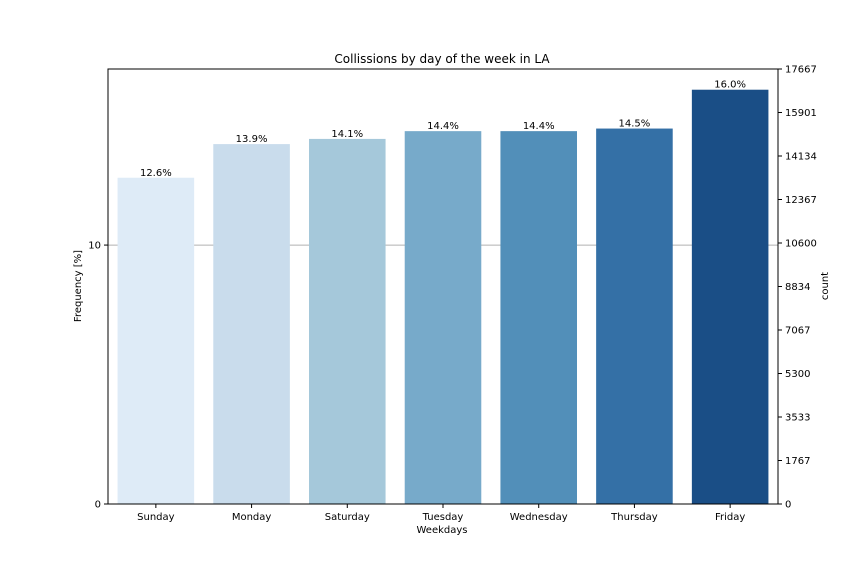 The height and width of the screenshot is (580, 864). Describe the element at coordinates (730, 85) in the screenshot. I see `bar-value-label: 16.0%` at that location.